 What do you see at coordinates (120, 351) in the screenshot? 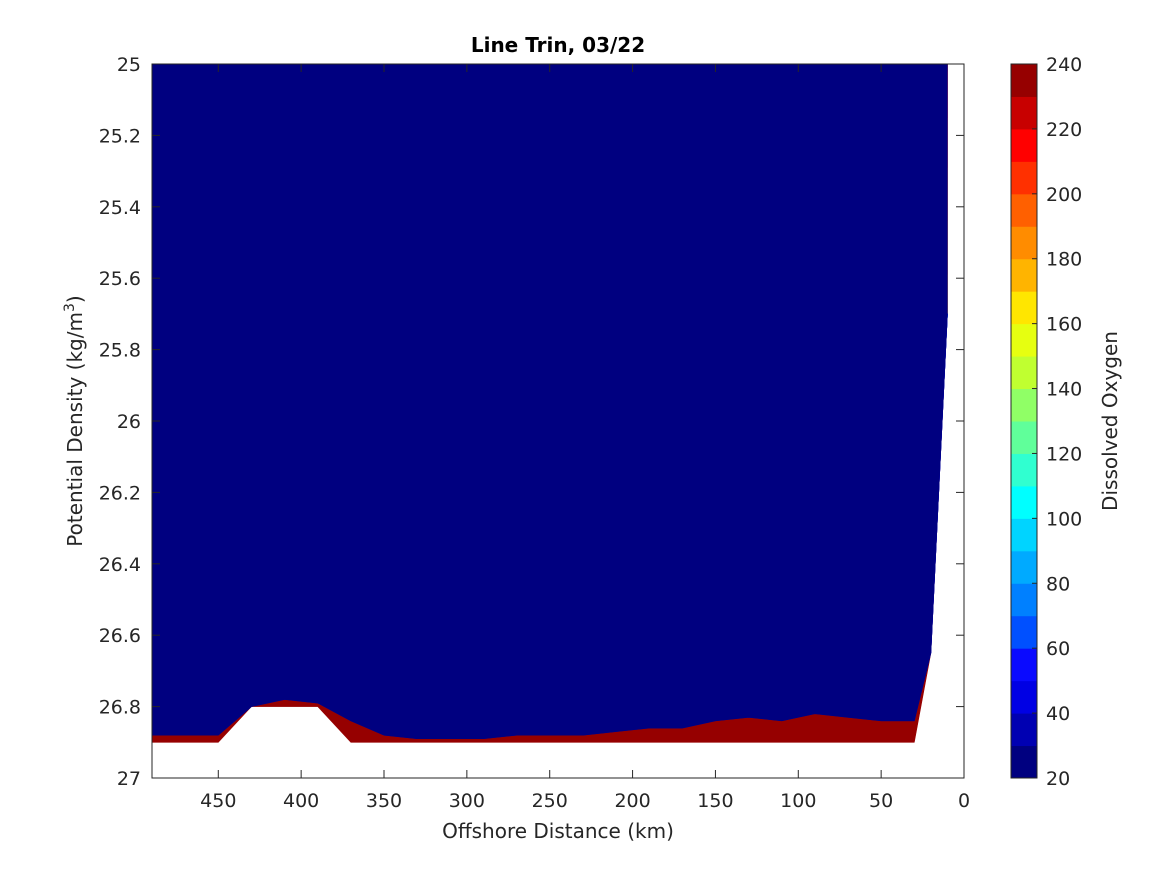
I see `y-tick-label: 25.8` at bounding box center [120, 351].